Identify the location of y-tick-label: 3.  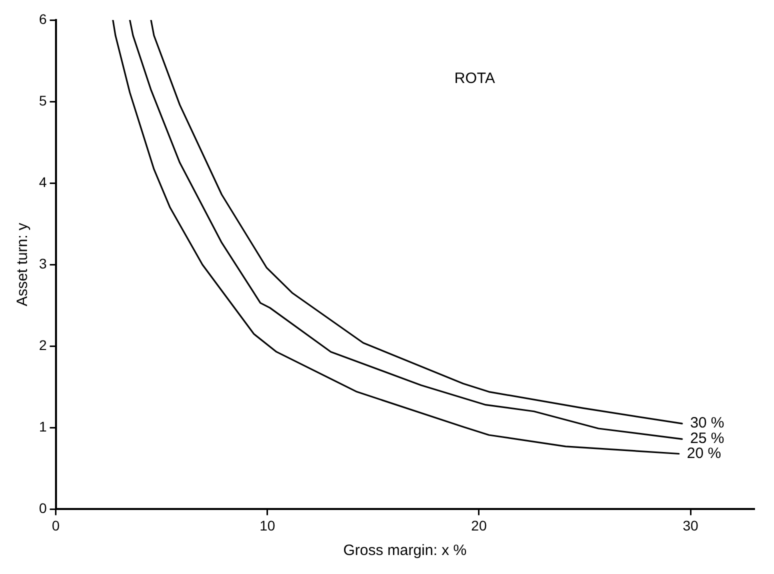
(42, 263).